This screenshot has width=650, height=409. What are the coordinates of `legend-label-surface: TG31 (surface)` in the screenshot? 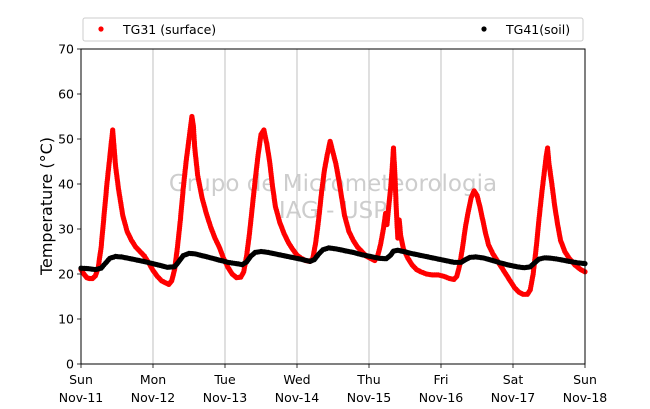 It's located at (169, 29).